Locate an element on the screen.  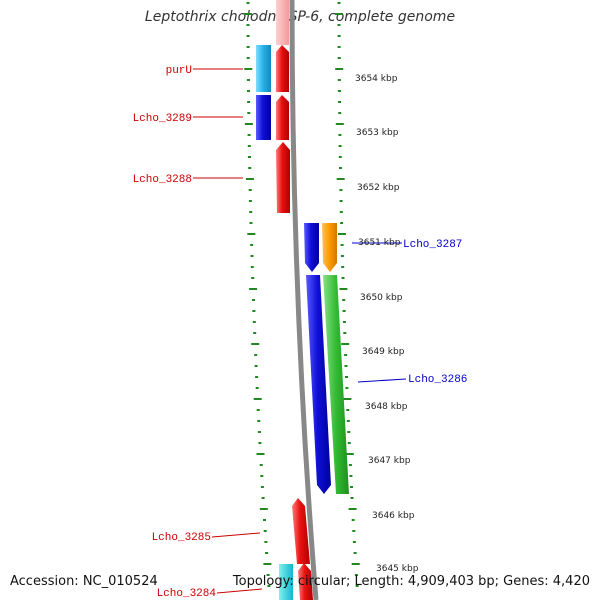
kbp-label: 3649 kbp is located at coordinates (383, 352).